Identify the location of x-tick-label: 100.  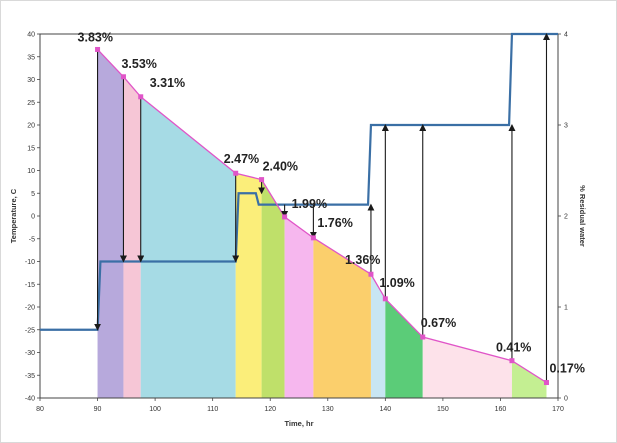
(155, 409).